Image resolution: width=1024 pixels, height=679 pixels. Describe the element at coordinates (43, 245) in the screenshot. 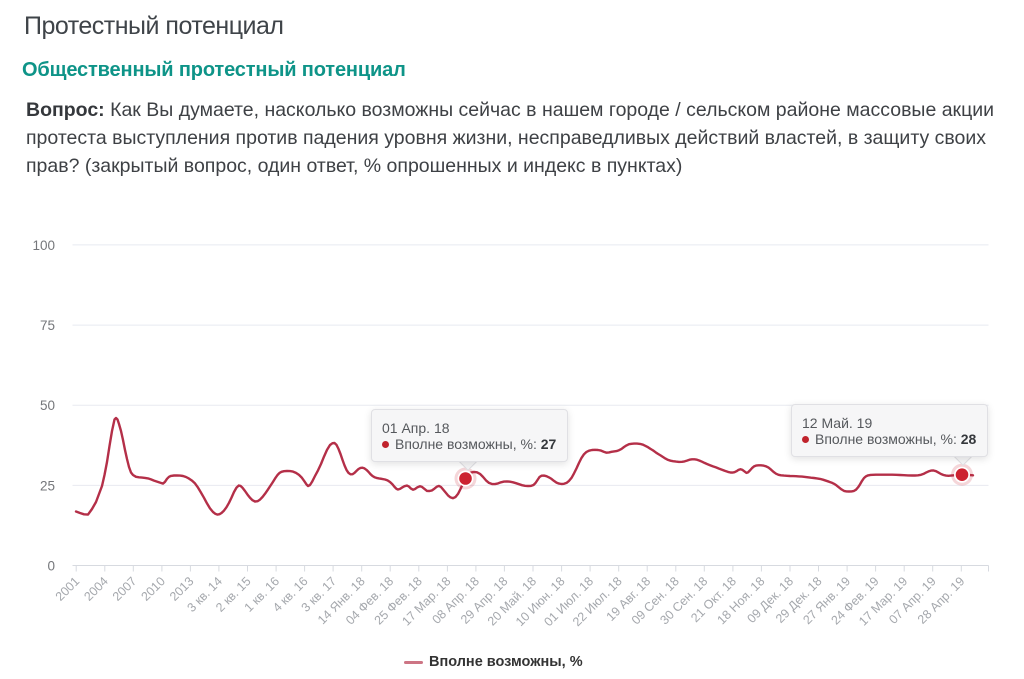

I see `svg-text: 100` at that location.